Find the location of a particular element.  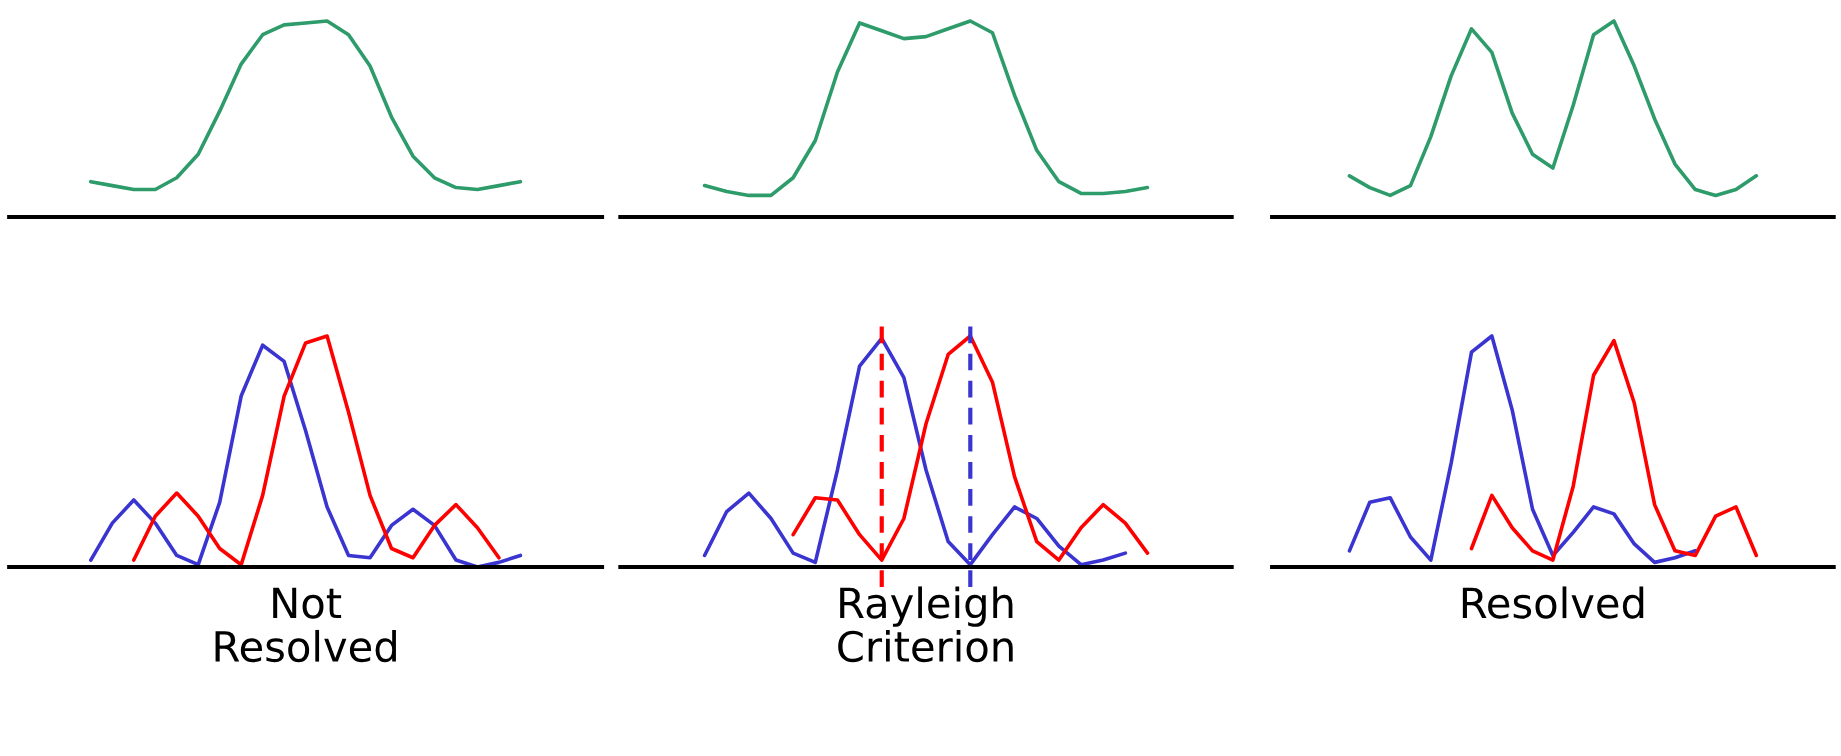

x-axis-title: Rayleigh Criterion is located at coordinates (925, 624).